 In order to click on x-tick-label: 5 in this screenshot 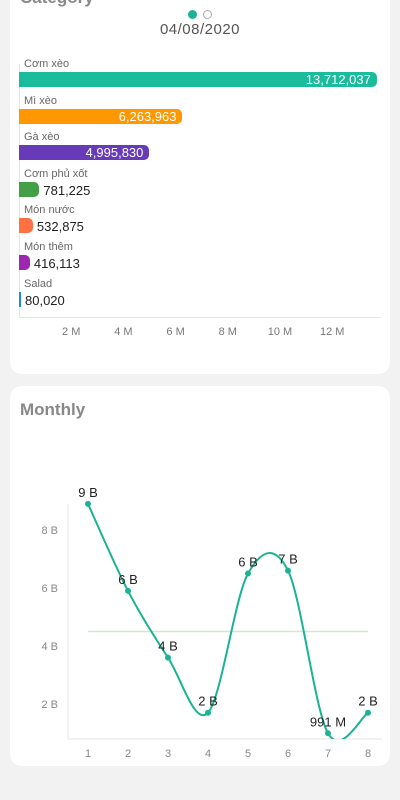, I will do `click(248, 754)`.